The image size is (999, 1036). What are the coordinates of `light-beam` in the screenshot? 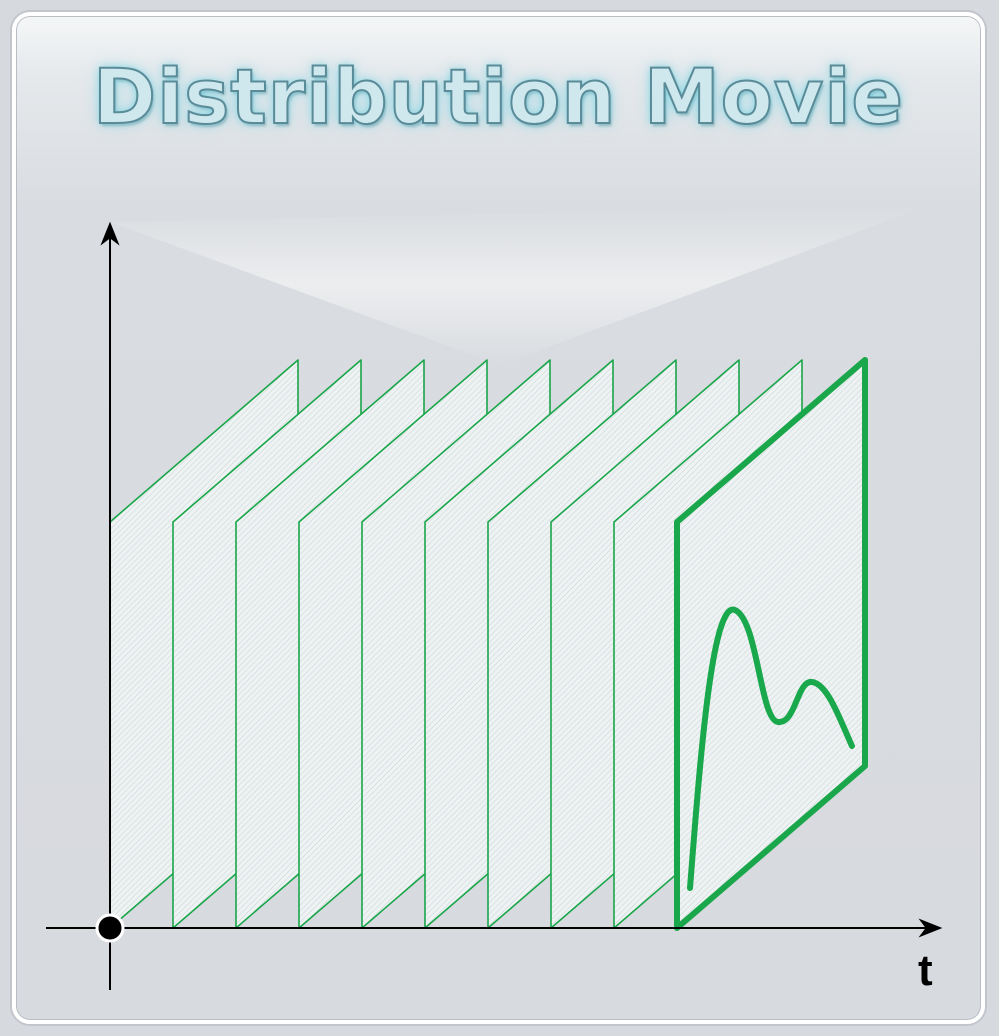 It's located at (520, 285).